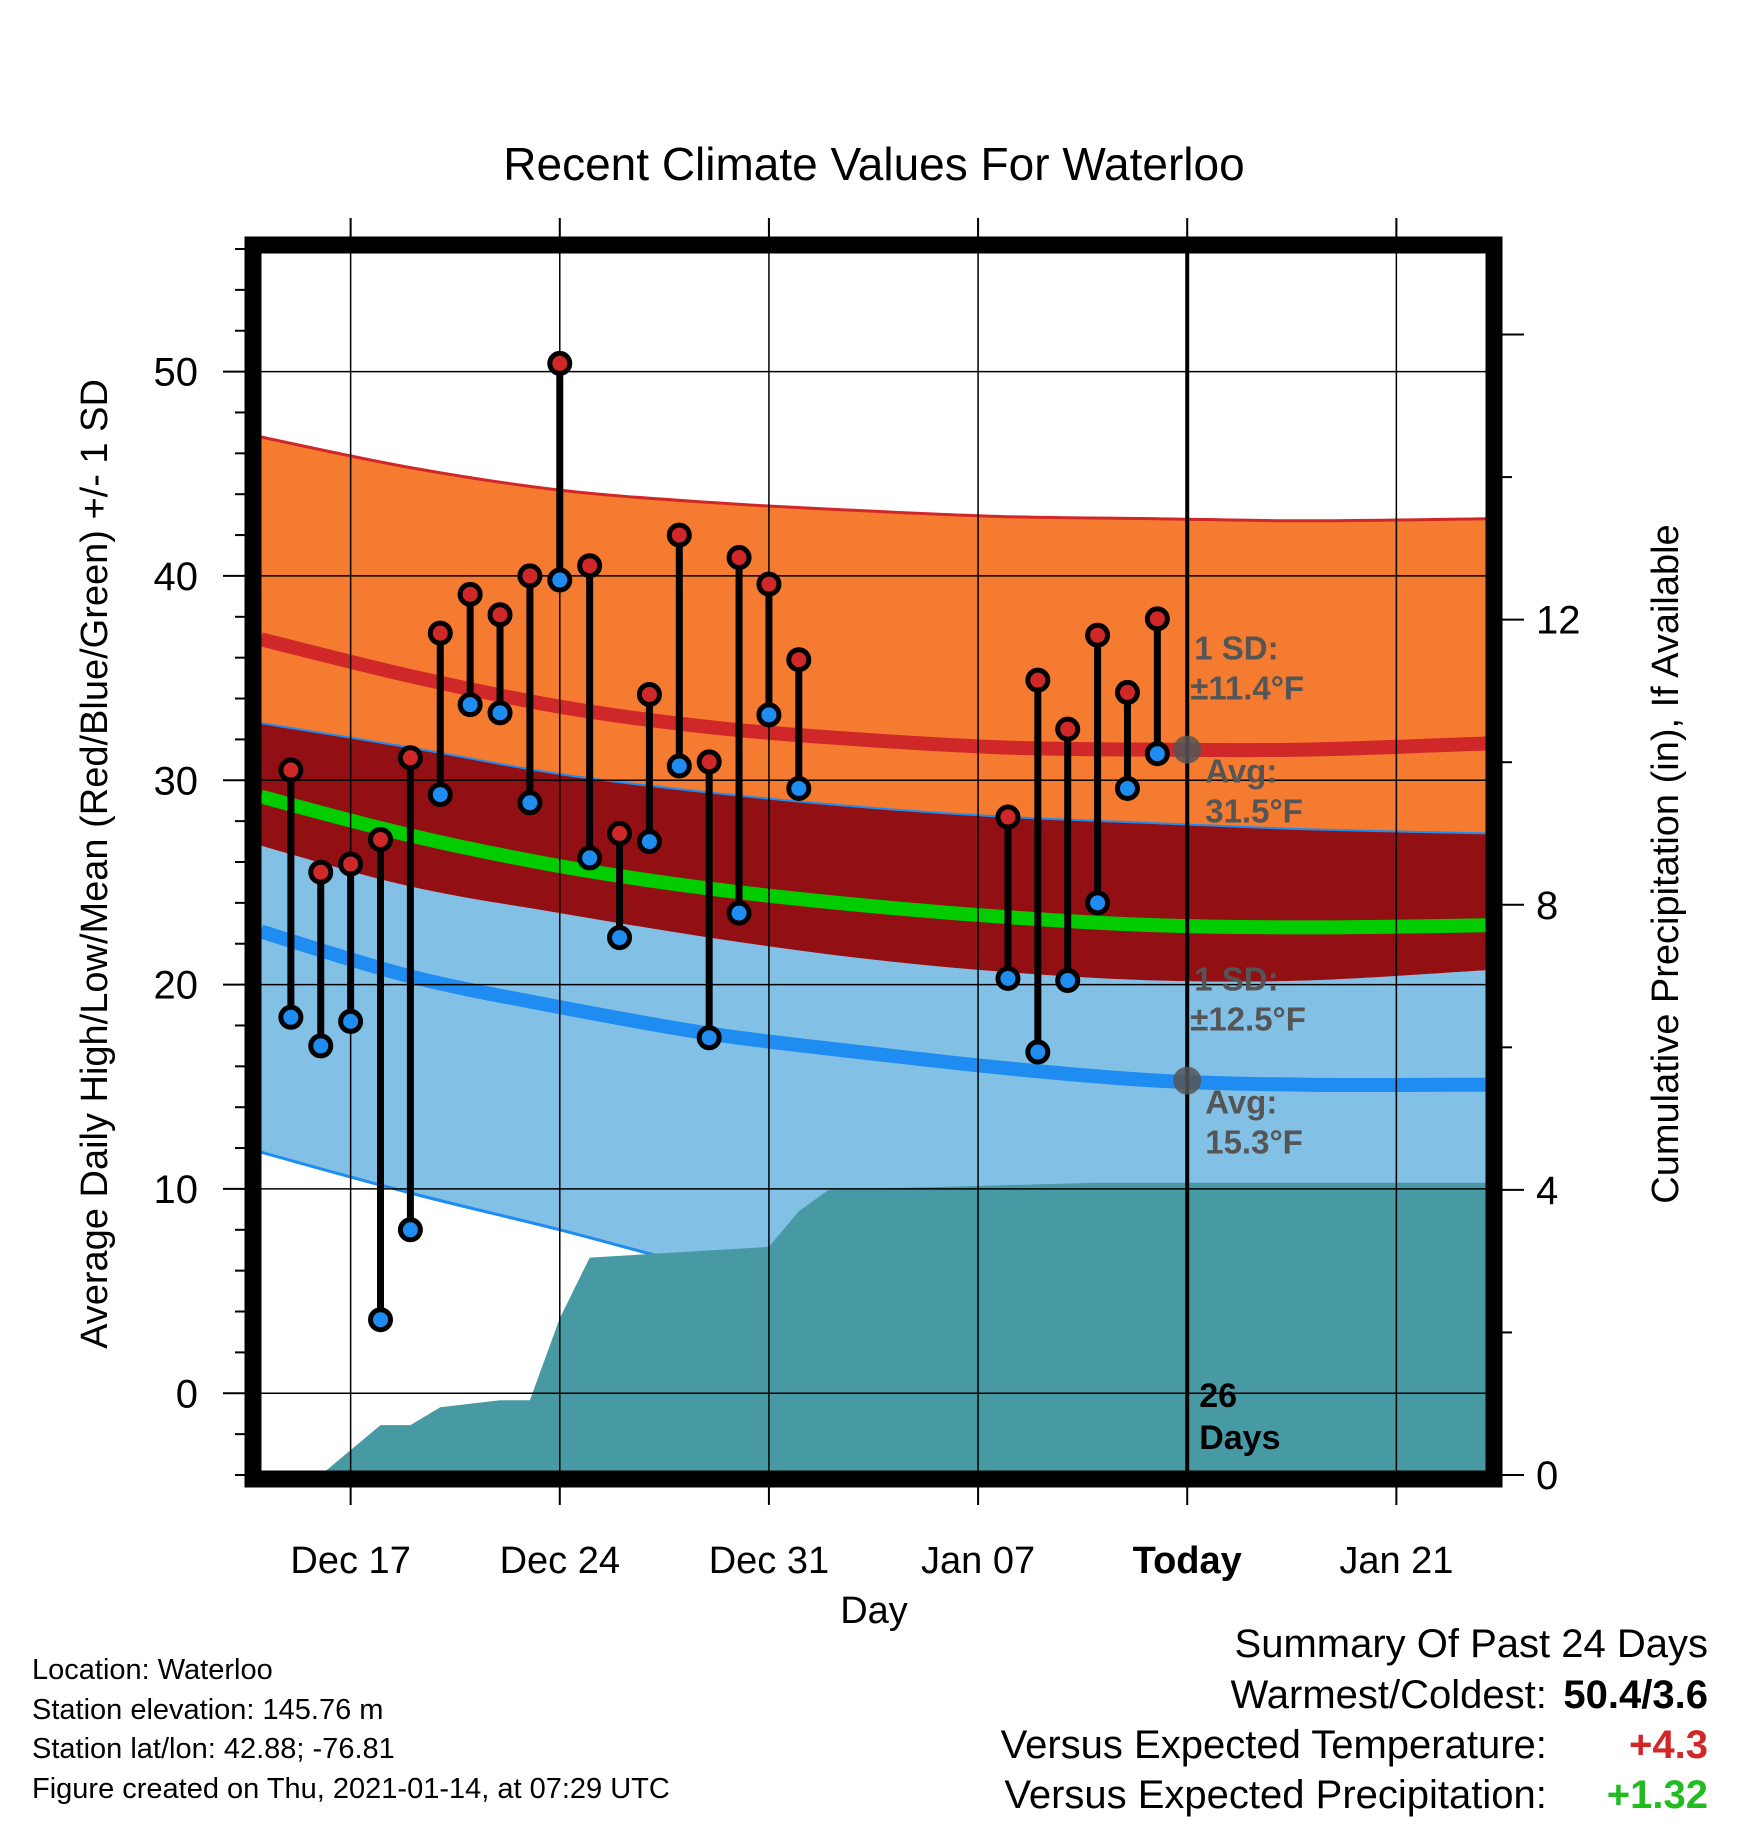 The width and height of the screenshot is (1748, 1828). Describe the element at coordinates (176, 1190) in the screenshot. I see `y-tick-label: 10` at that location.